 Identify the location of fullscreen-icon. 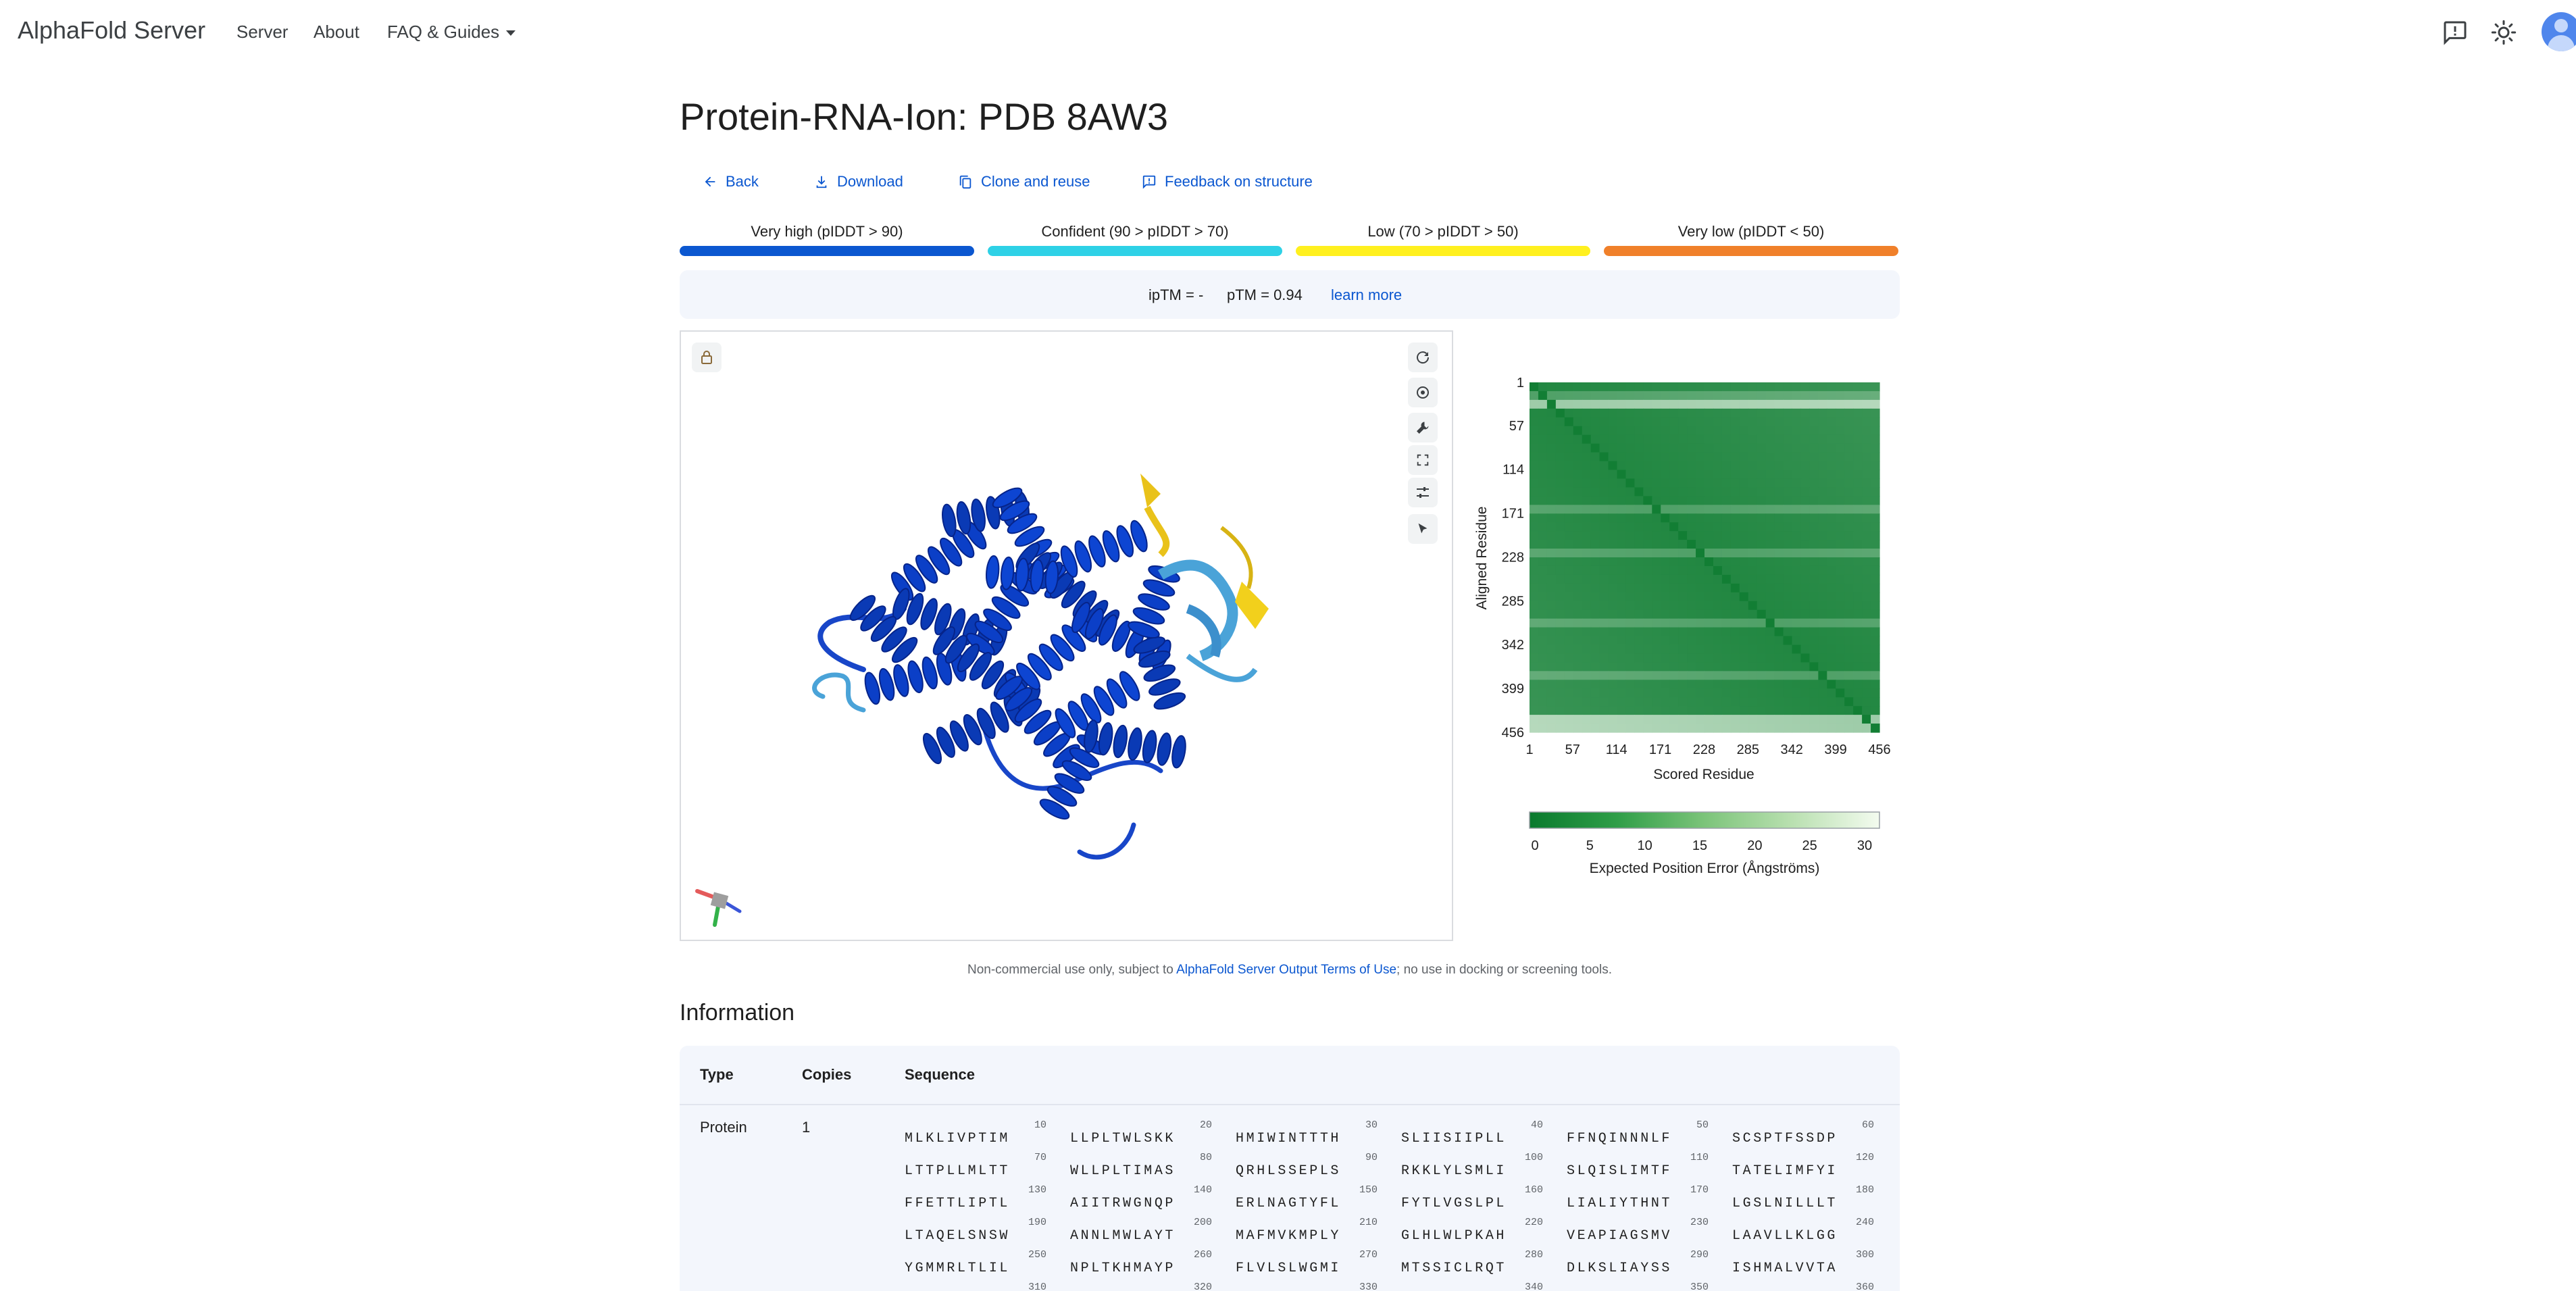
(1423, 460).